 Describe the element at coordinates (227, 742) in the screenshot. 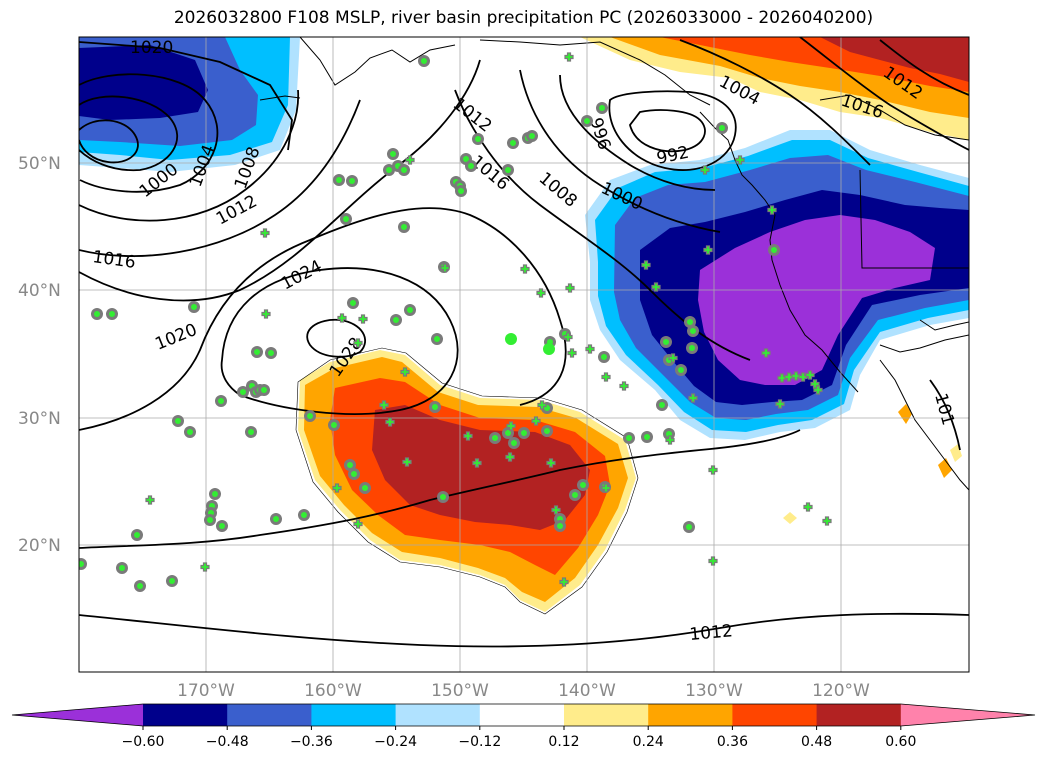

I see `colorbar-tick-label: −0.48` at that location.